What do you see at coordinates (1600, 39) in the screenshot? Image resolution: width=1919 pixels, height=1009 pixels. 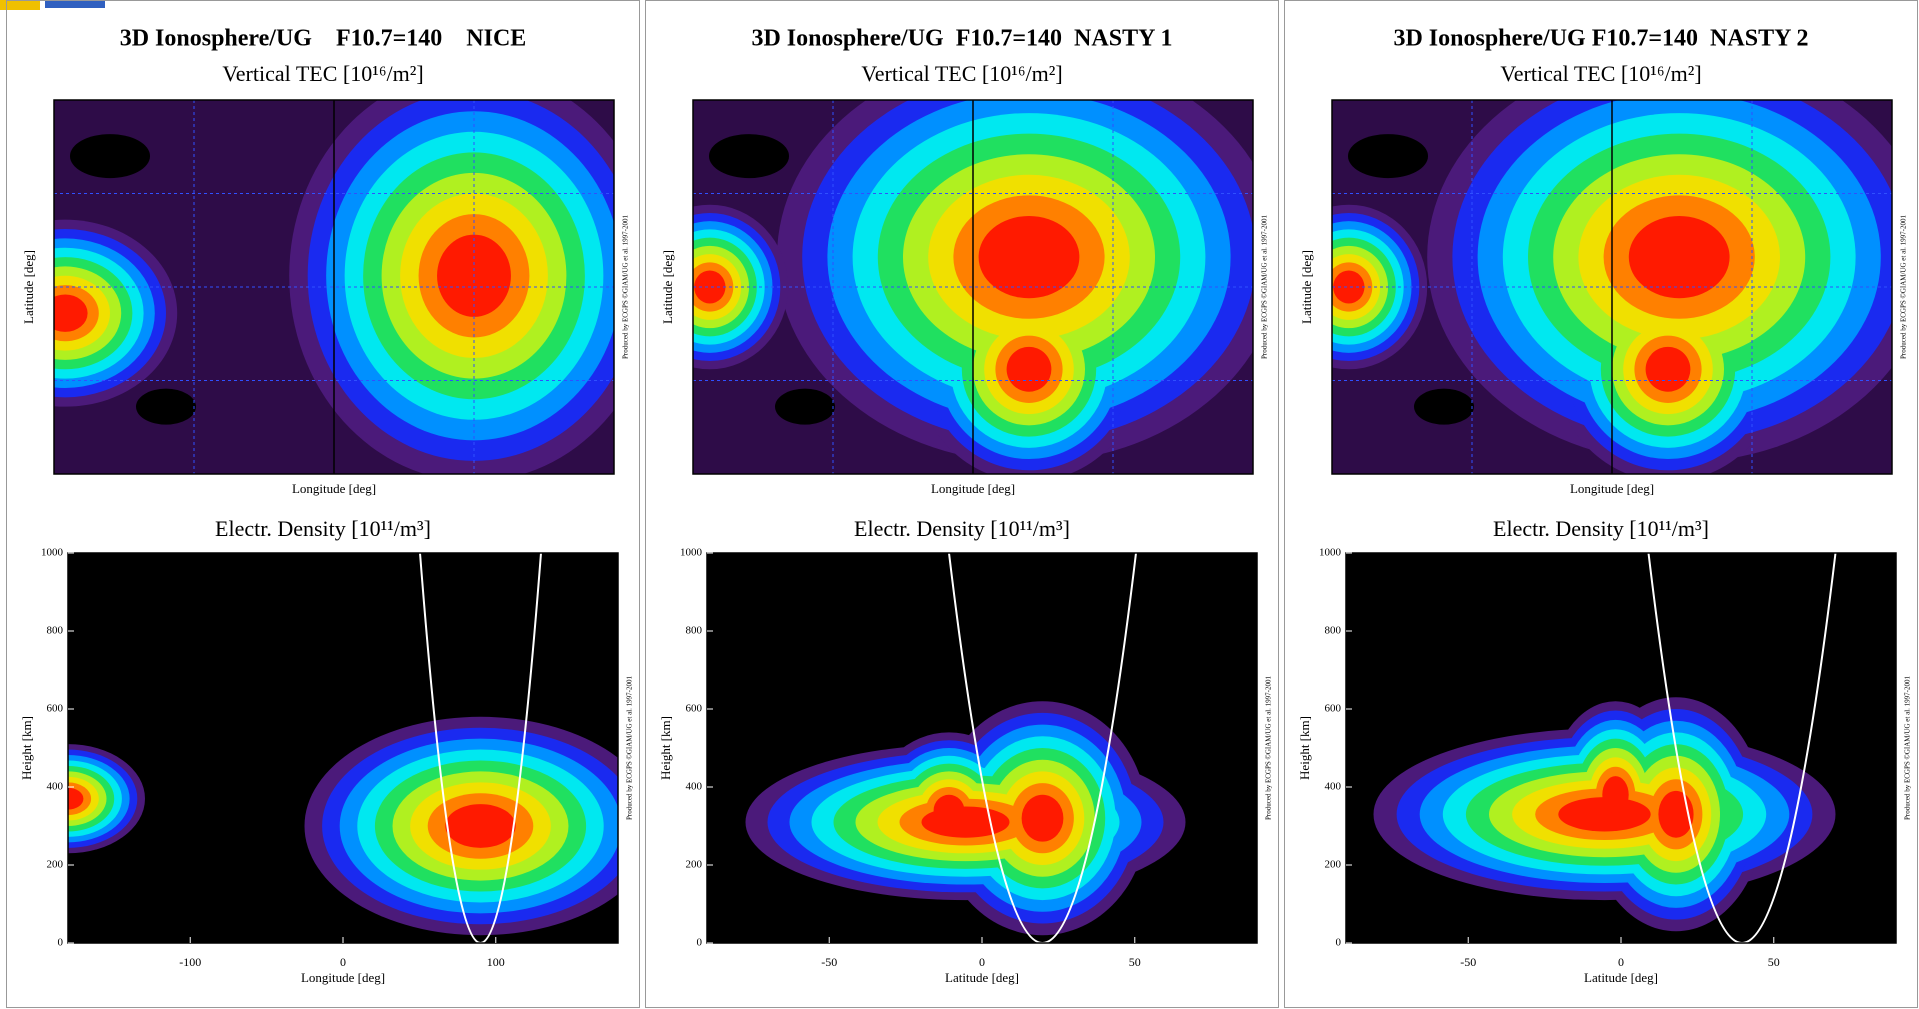 I see `panel-title: 3D Ionosphere/UG F10.7=140 NASTY 2` at bounding box center [1600, 39].